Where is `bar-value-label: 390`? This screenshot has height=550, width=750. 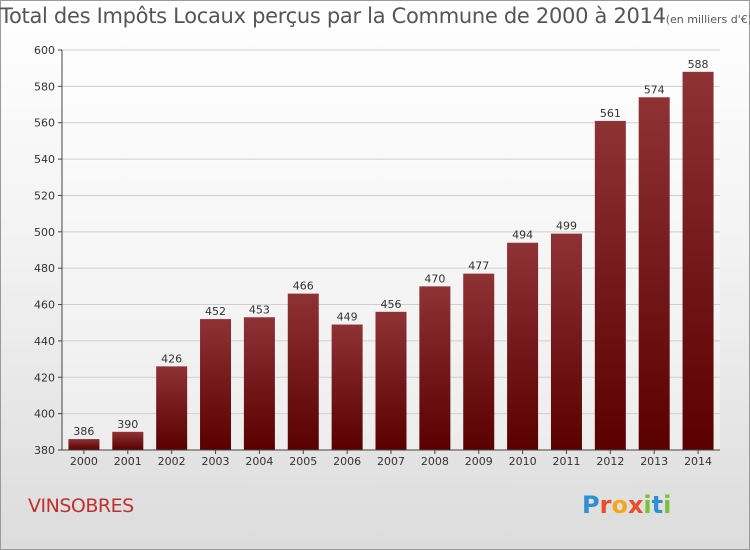
bar-value-label: 390 is located at coordinates (127, 424).